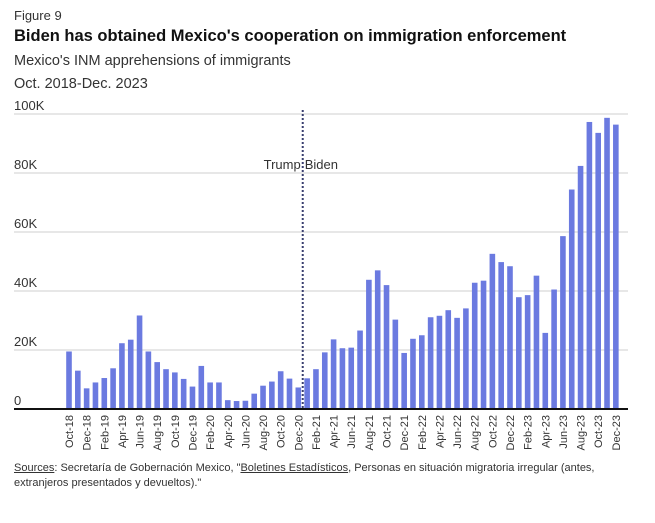 The image size is (655, 523). Describe the element at coordinates (211, 432) in the screenshot. I see `x-tick-label: Feb-20` at that location.